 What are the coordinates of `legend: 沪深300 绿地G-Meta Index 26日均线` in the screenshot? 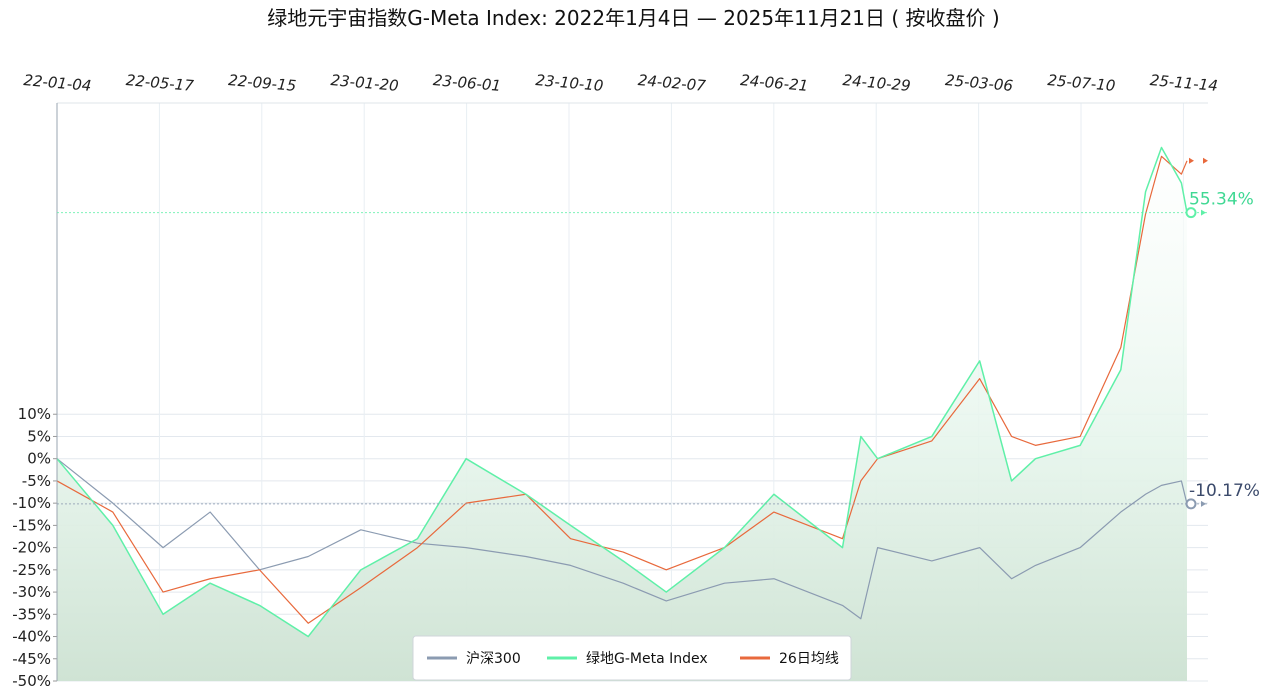 It's located at (632, 658).